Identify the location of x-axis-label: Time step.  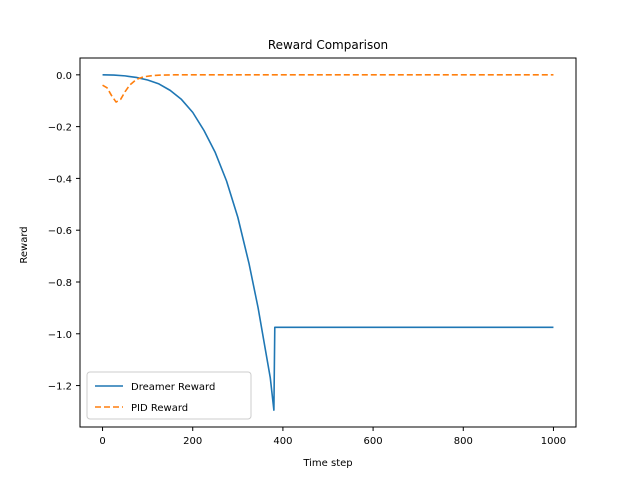
(327, 463).